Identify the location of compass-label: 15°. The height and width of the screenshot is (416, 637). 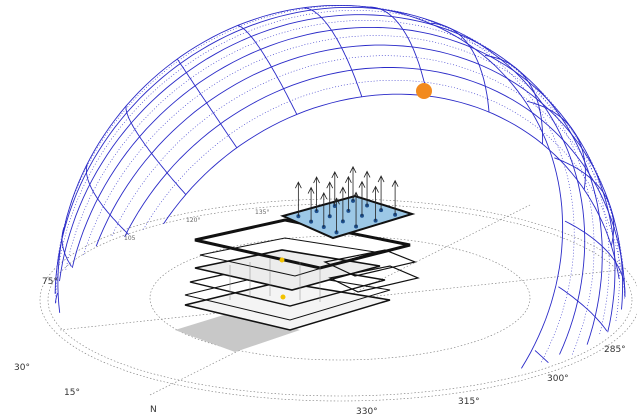
(72, 393).